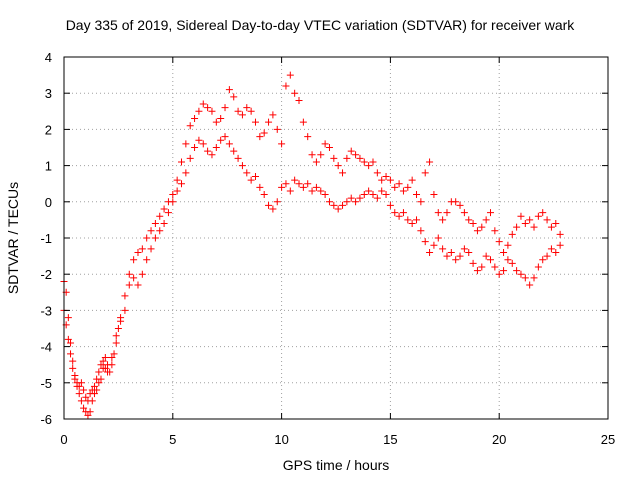  What do you see at coordinates (172, 439) in the screenshot?
I see `x-tick-label: 5` at bounding box center [172, 439].